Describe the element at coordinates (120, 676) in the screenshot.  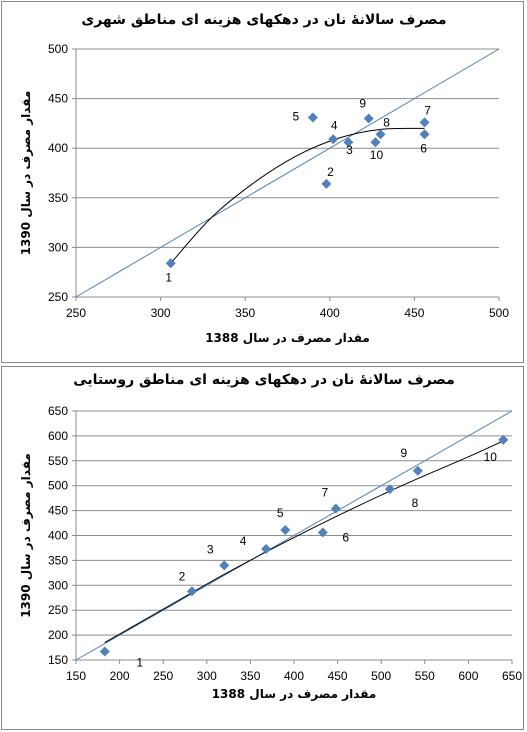
I see `x-tick-label: 200` at that location.